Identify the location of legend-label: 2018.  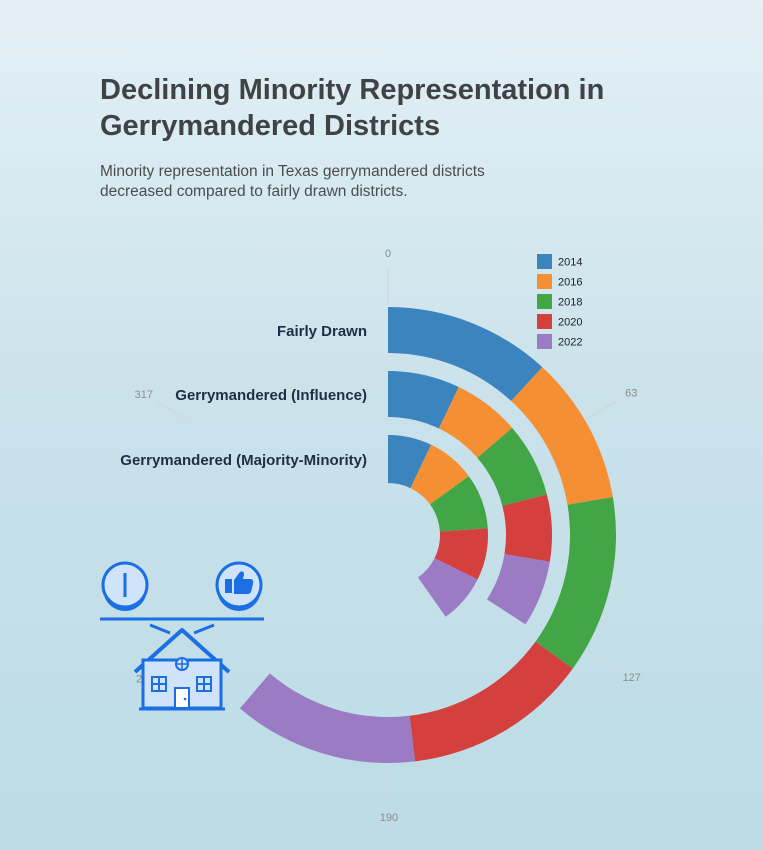
(570, 303).